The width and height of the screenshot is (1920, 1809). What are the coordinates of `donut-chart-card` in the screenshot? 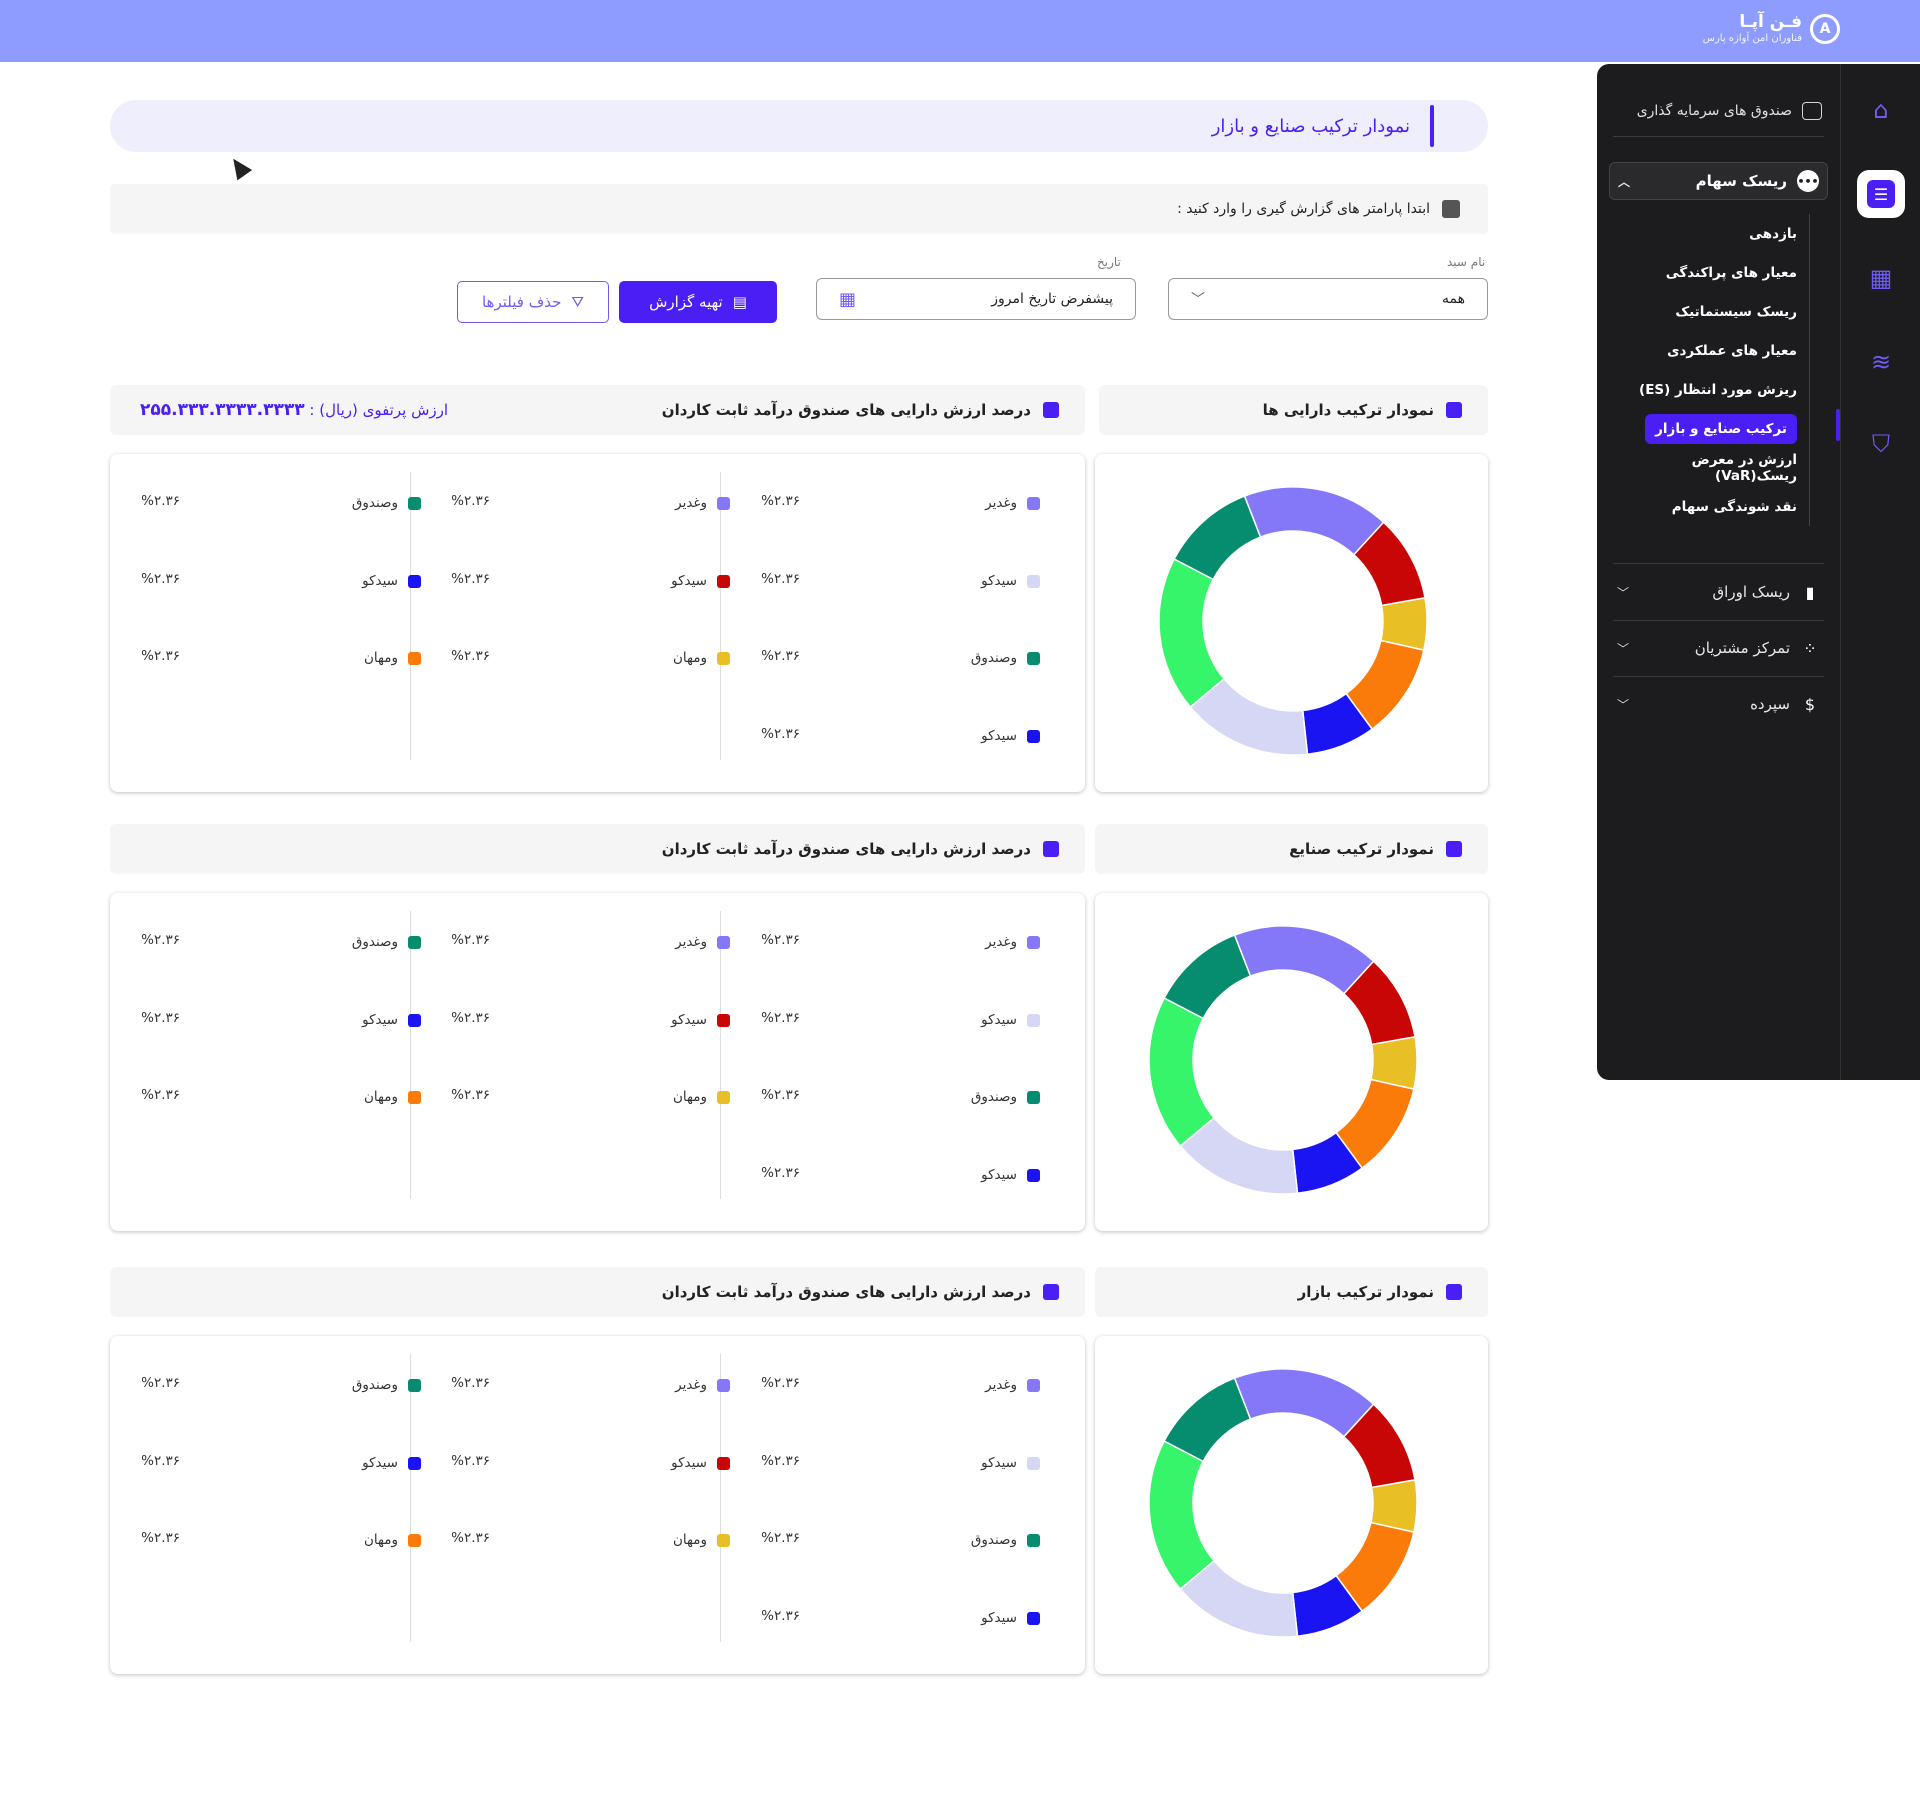 It's located at (1291, 1062).